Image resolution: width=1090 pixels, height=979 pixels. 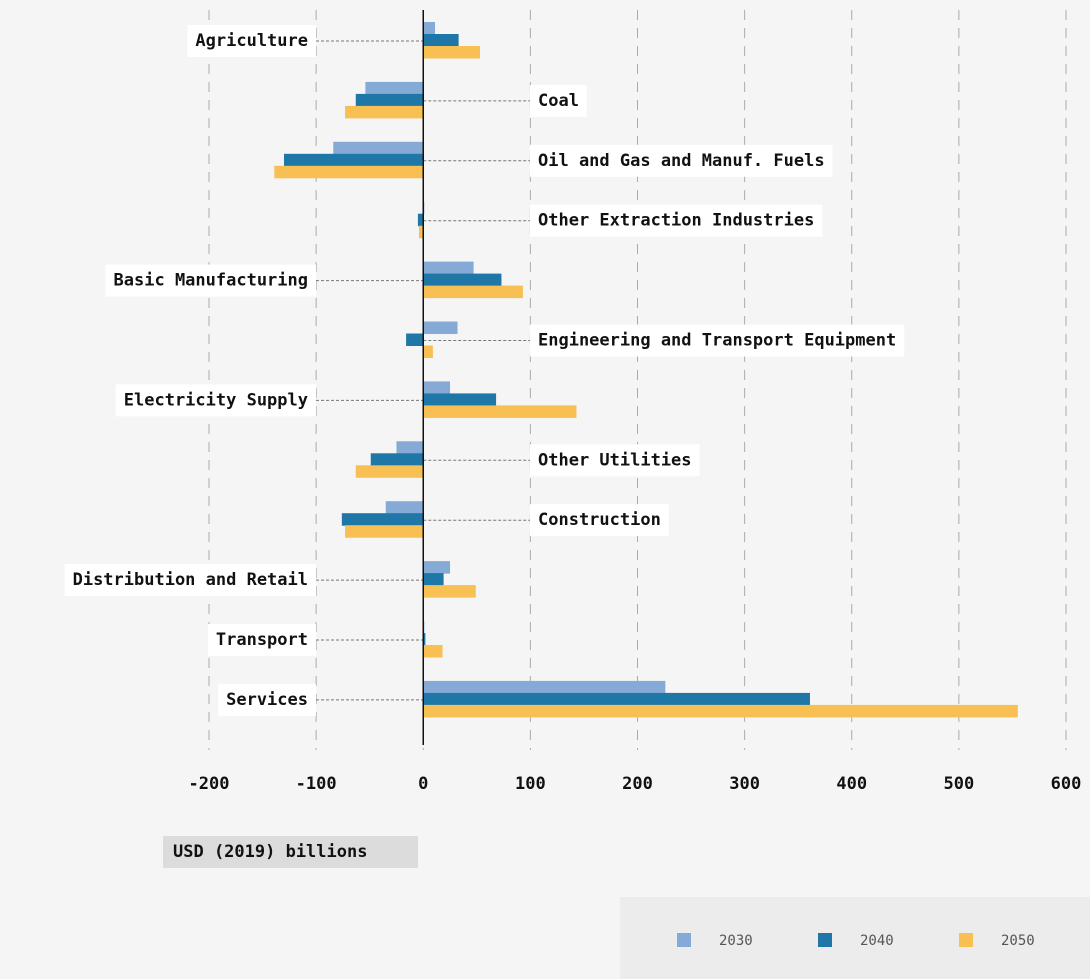 What do you see at coordinates (1018, 941) in the screenshot?
I see `legend-label: 2050` at bounding box center [1018, 941].